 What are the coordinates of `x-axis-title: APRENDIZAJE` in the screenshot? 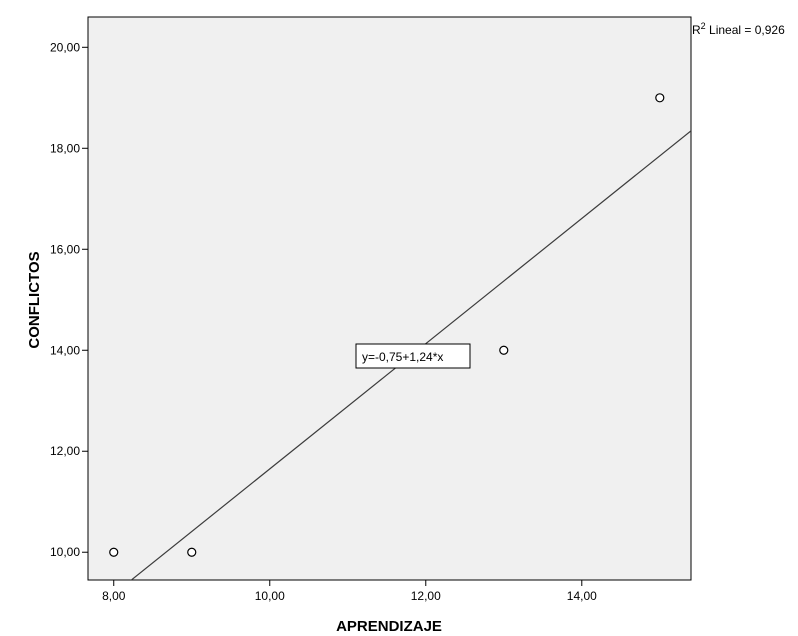 It's located at (389, 626).